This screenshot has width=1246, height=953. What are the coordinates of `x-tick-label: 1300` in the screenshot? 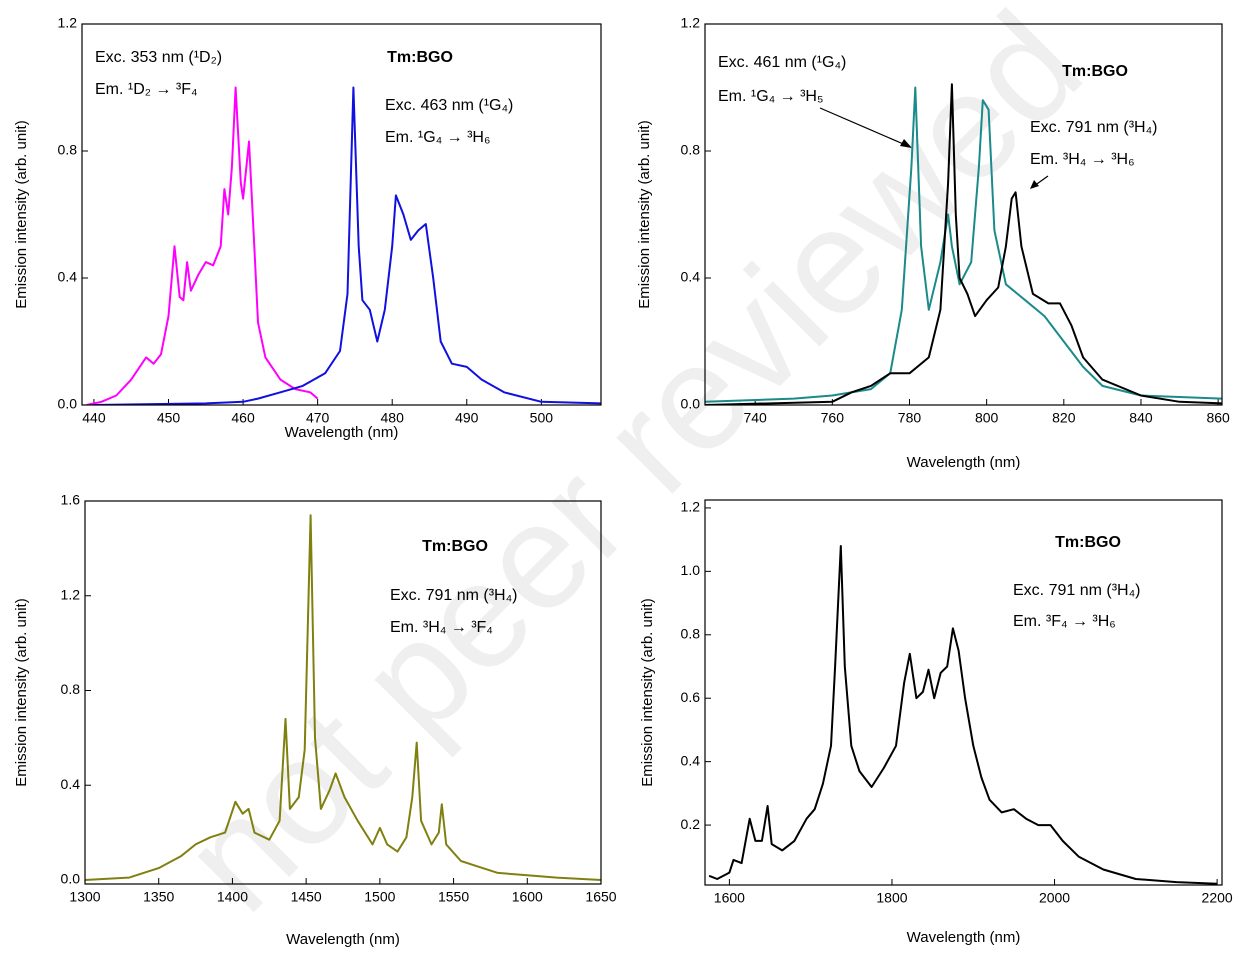 It's located at (84, 897).